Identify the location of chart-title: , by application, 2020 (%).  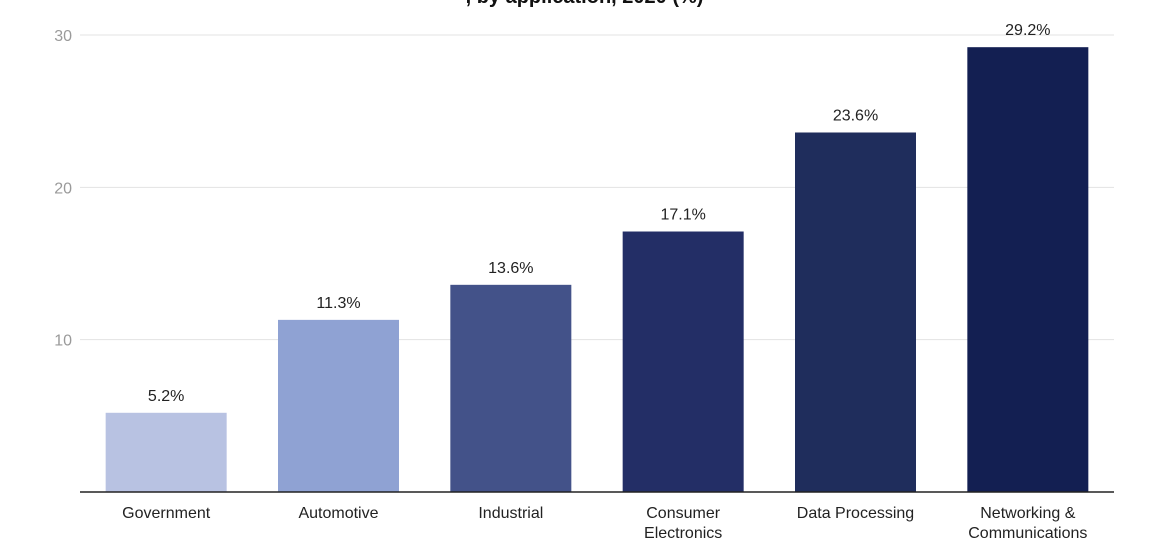
(584, 4).